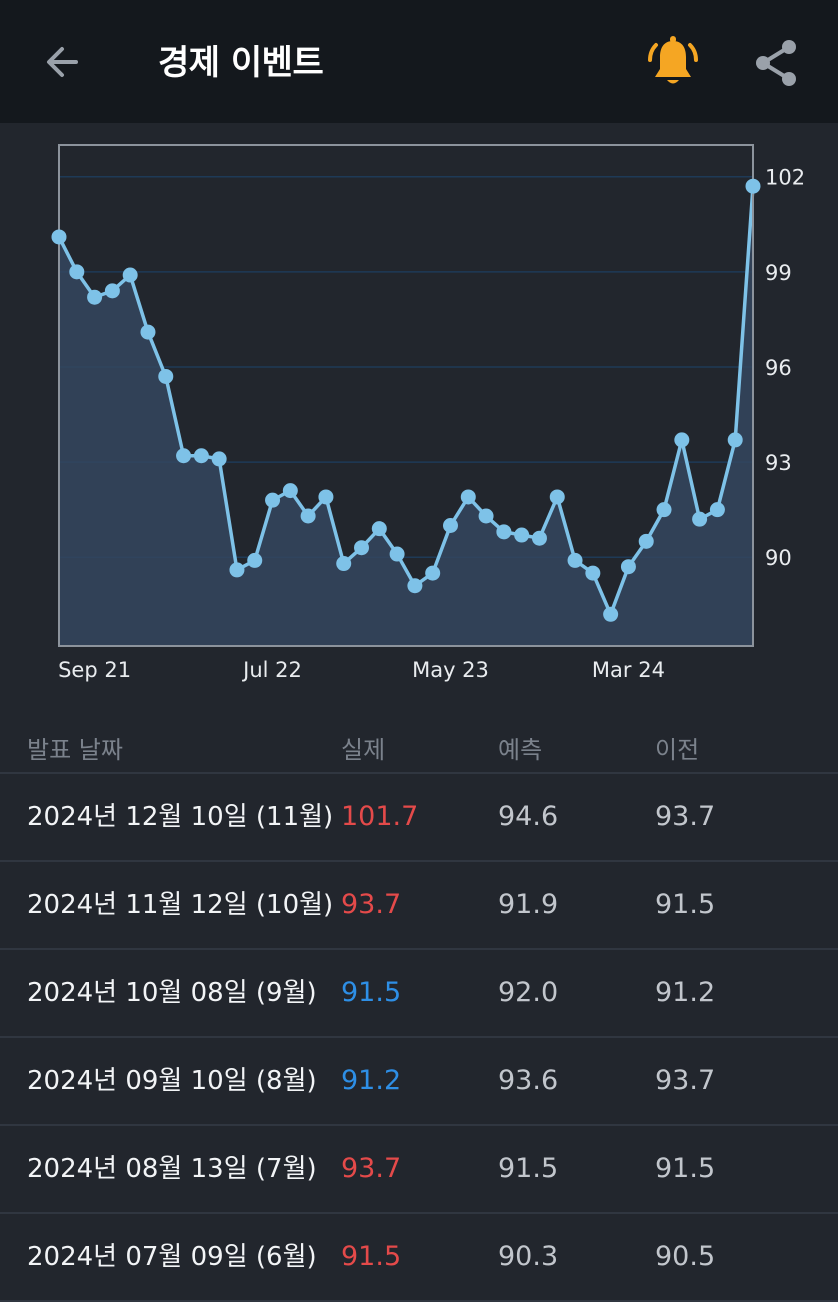 The image size is (838, 1302). What do you see at coordinates (419, 1082) in the screenshot?
I see `table-row: 2024년 09월 10일 (8월) 91.2 93.6 93.7` at bounding box center [419, 1082].